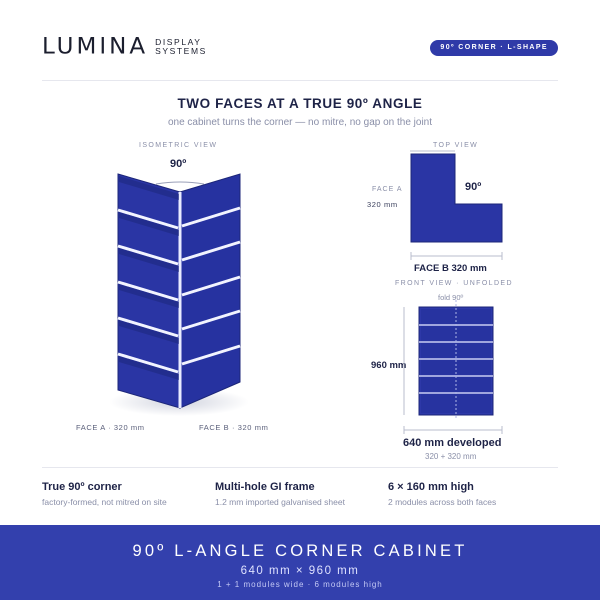  Describe the element at coordinates (452, 443) in the screenshot. I see `developed-width-label: 640 mm developed` at that location.